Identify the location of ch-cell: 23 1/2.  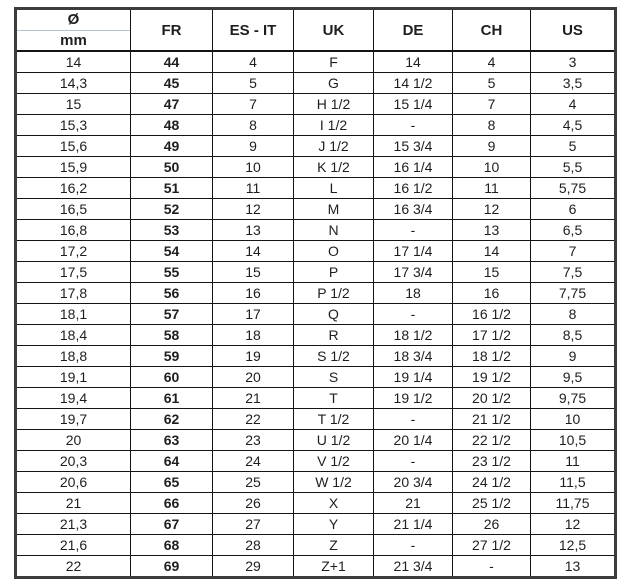
(491, 461).